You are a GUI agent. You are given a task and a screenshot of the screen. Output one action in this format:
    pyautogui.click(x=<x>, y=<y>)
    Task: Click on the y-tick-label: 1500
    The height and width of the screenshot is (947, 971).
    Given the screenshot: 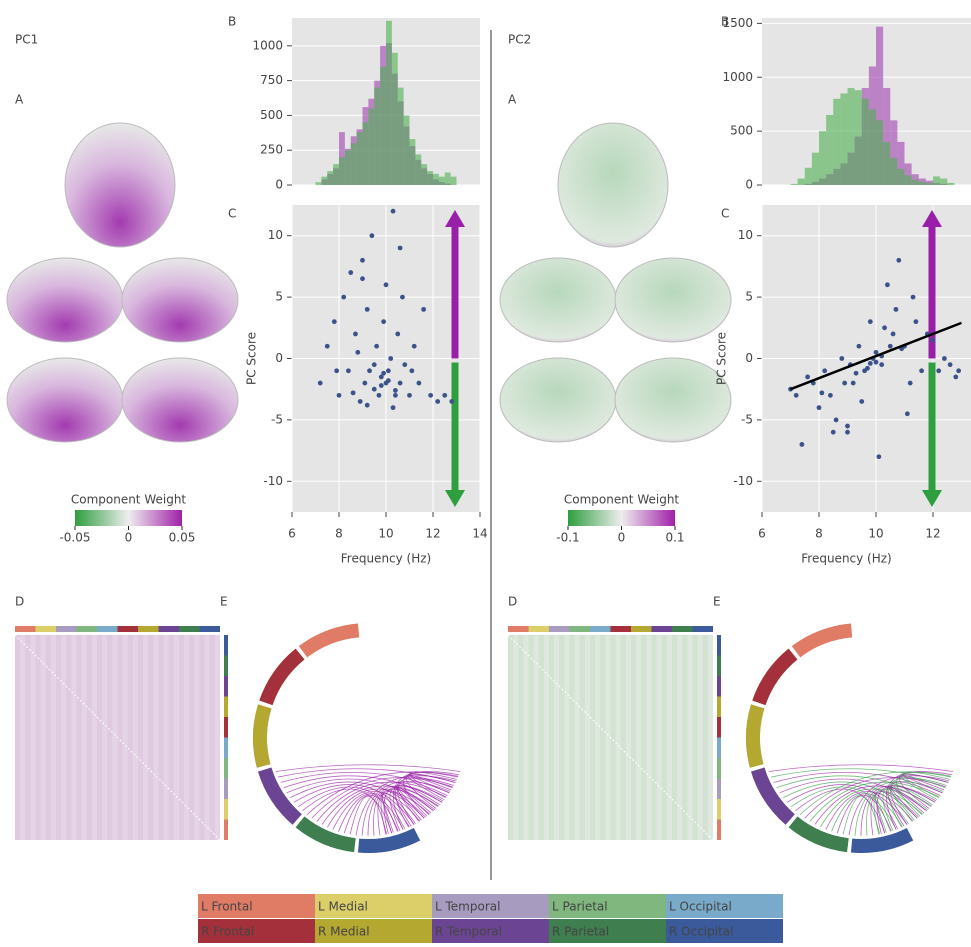 What is the action you would take?
    pyautogui.click(x=737, y=23)
    